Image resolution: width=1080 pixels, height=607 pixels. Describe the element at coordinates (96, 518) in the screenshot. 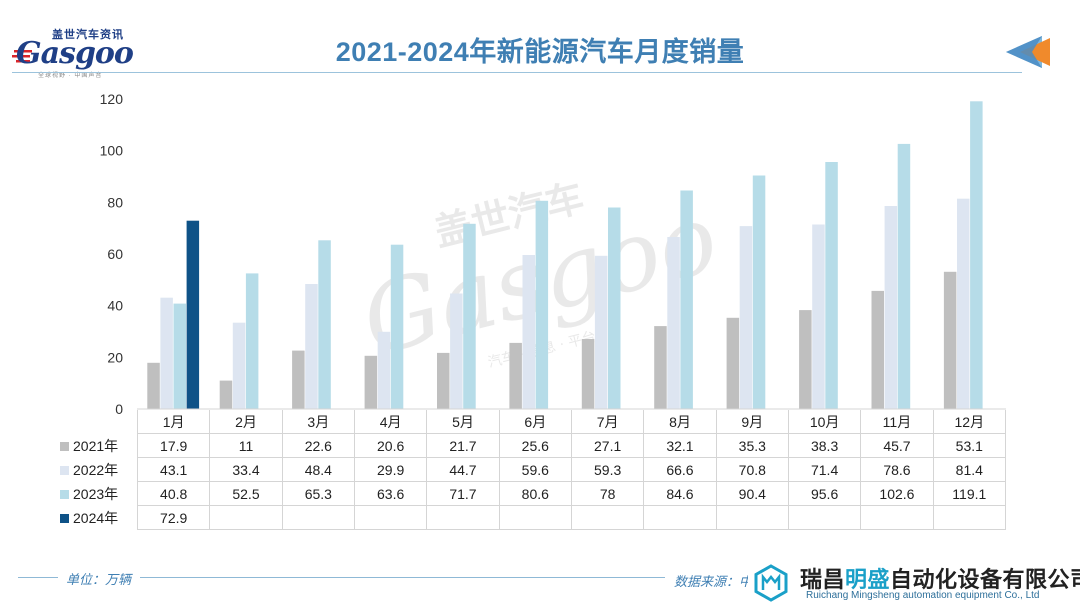

I see `legend-label-2024: 2024年` at that location.